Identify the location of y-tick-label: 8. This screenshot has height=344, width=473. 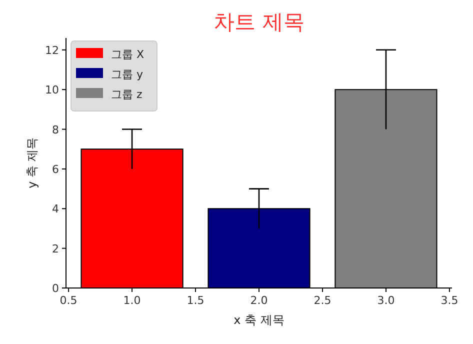
(55, 129).